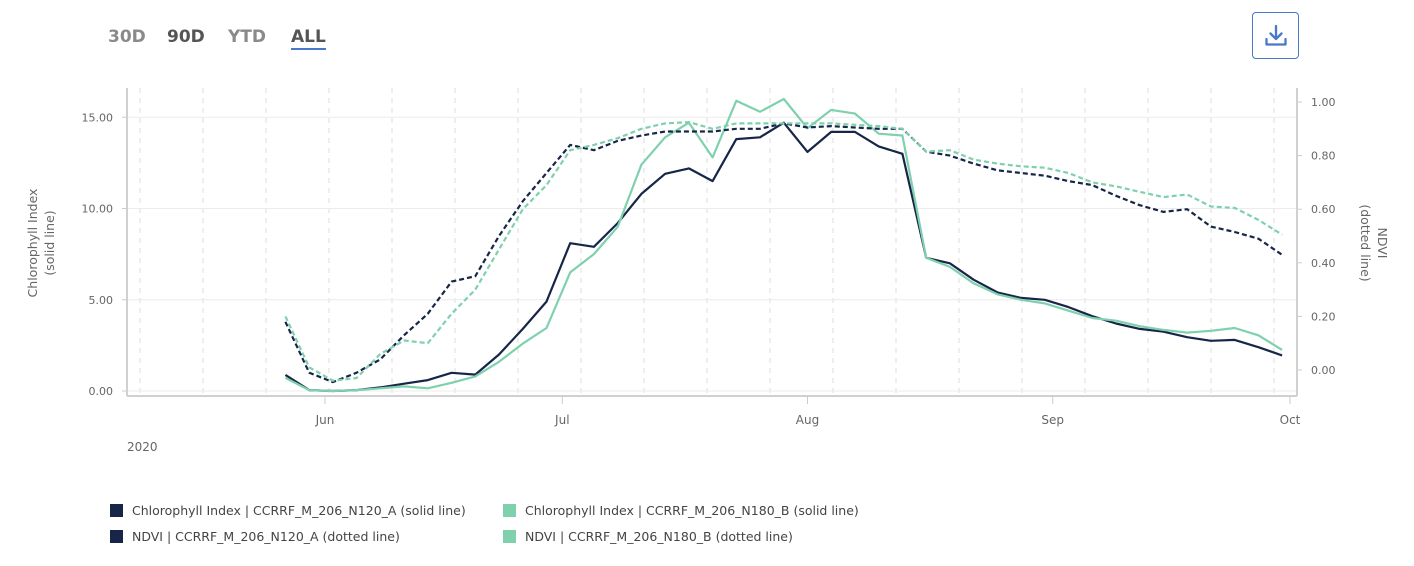  I want to click on right-tick-label: 0.40, so click(1323, 263).